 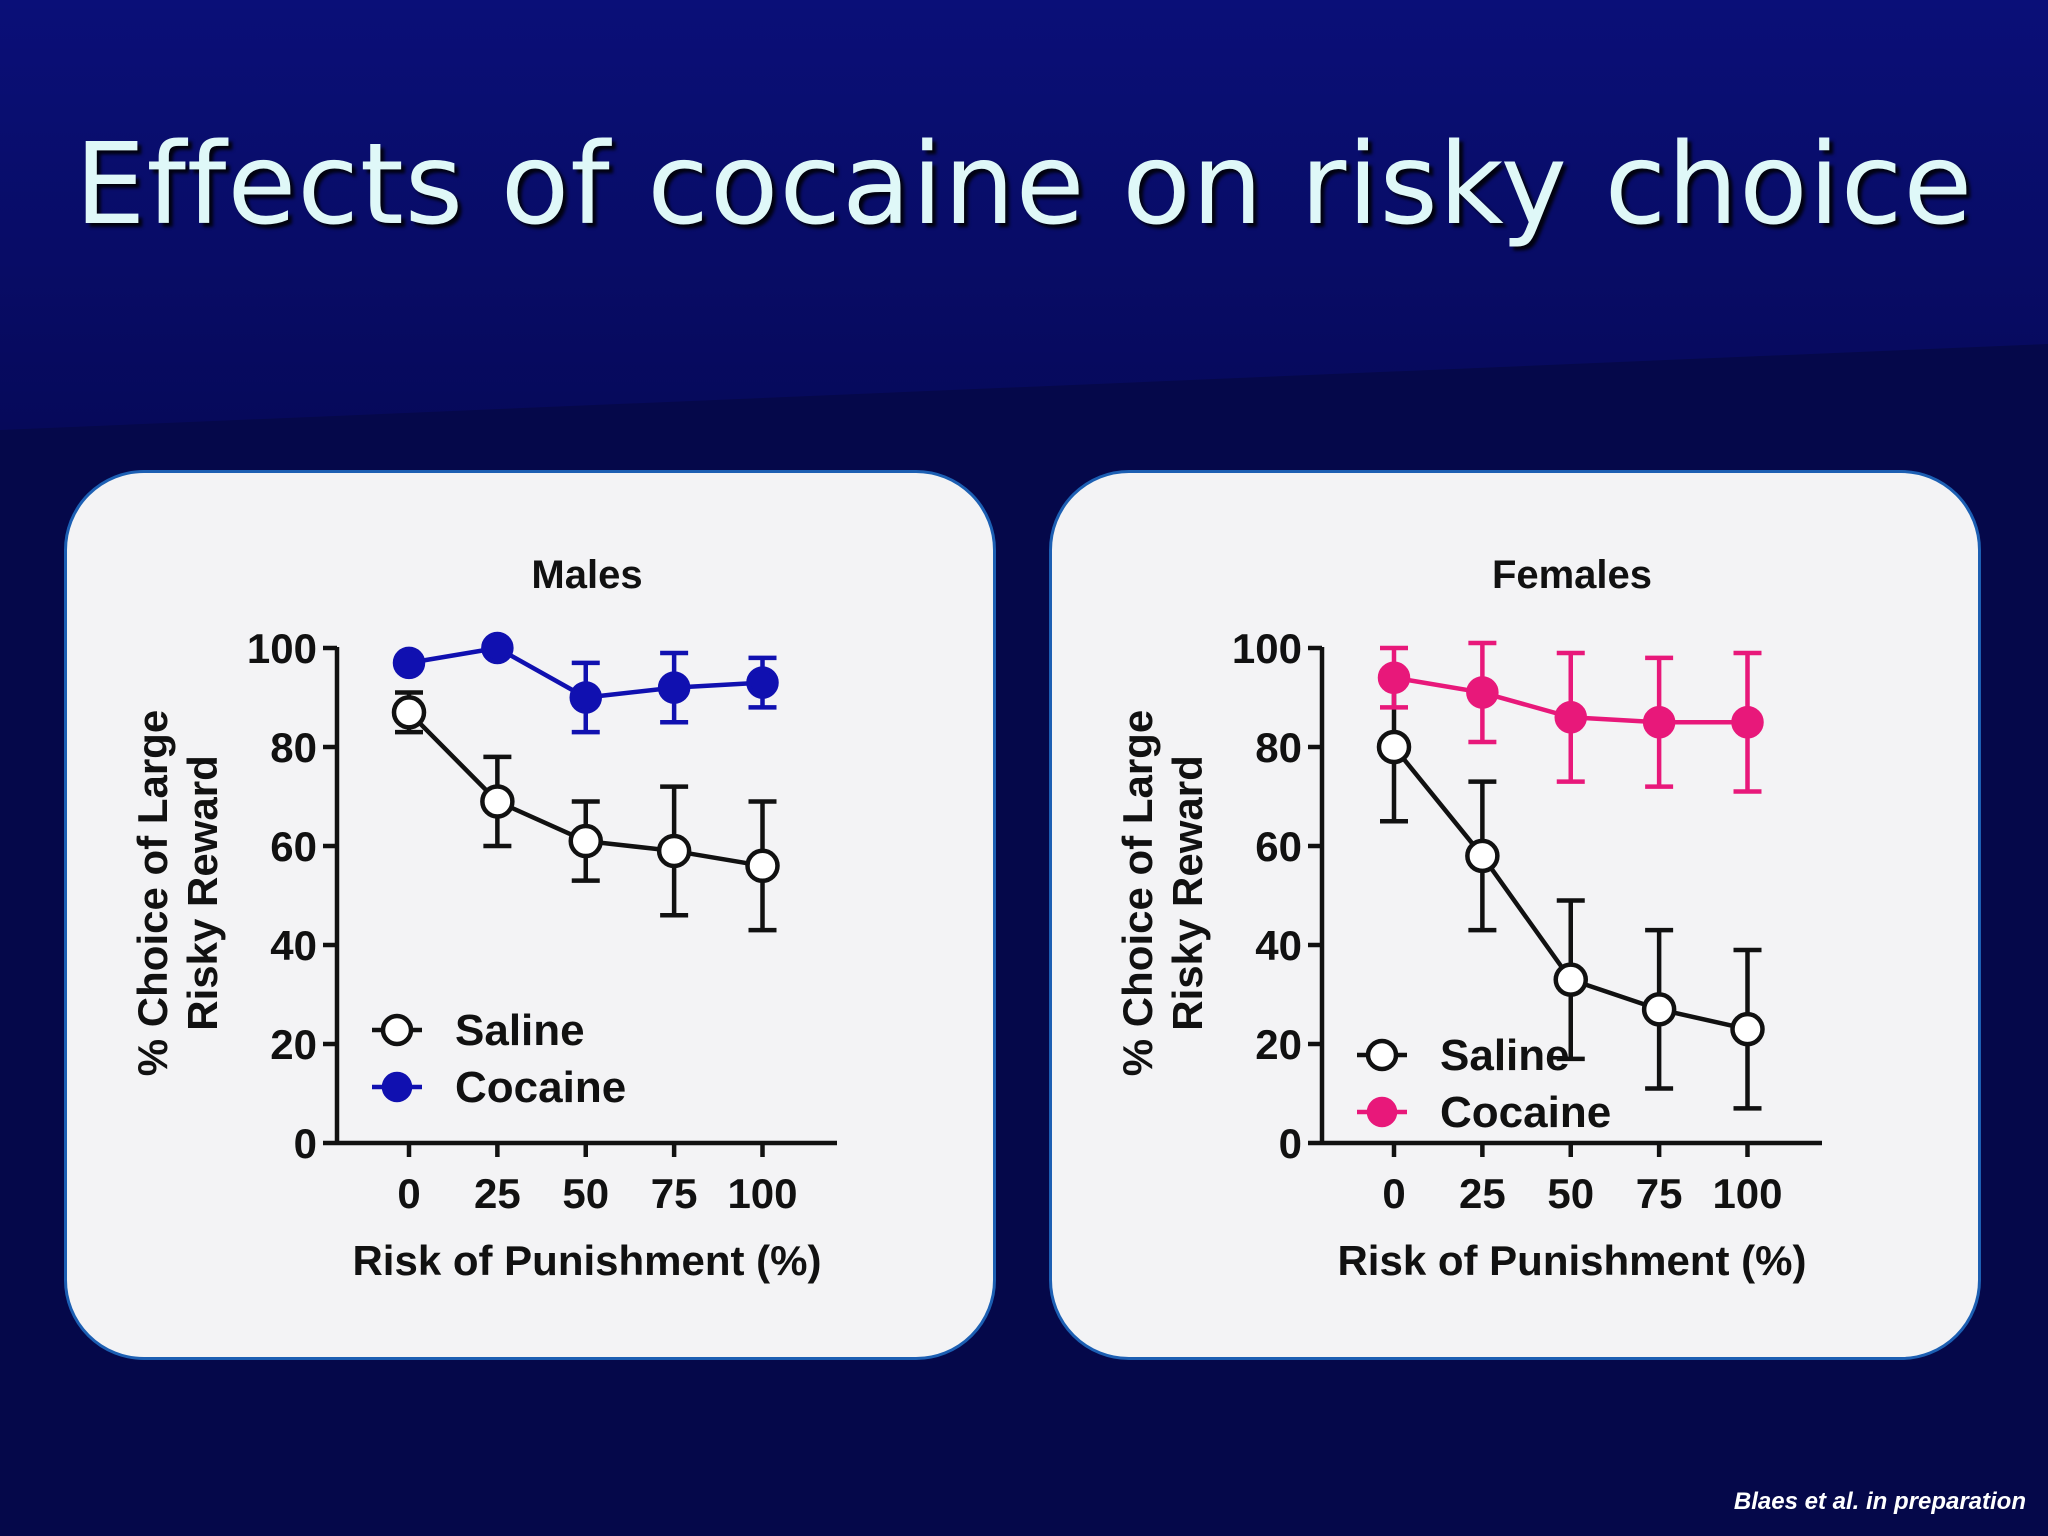 I want to click on chart-title: Females, so click(x=1572, y=575).